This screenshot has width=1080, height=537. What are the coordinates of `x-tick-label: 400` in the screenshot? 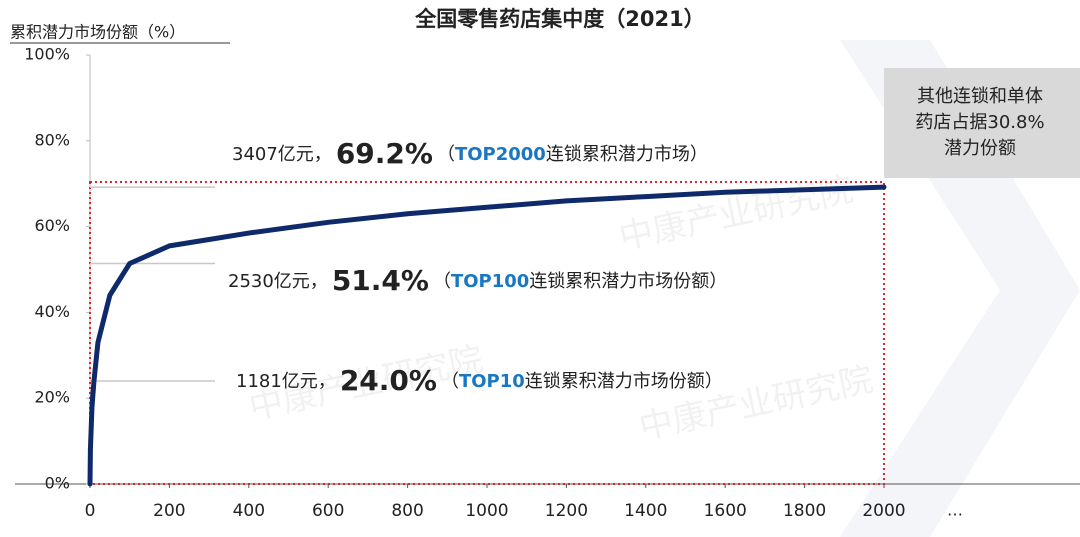 It's located at (249, 511).